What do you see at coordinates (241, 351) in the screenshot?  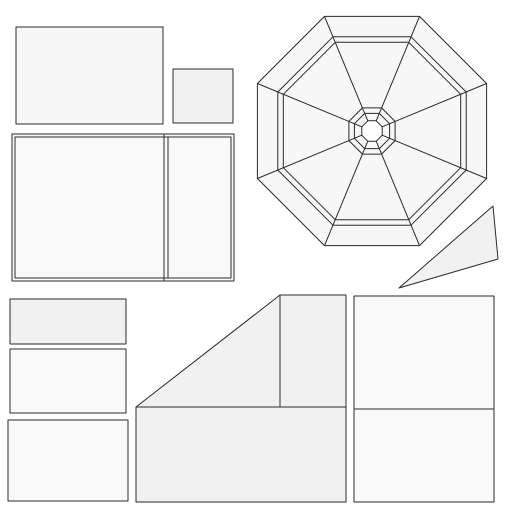 I see `panel-bottom-center-top` at bounding box center [241, 351].